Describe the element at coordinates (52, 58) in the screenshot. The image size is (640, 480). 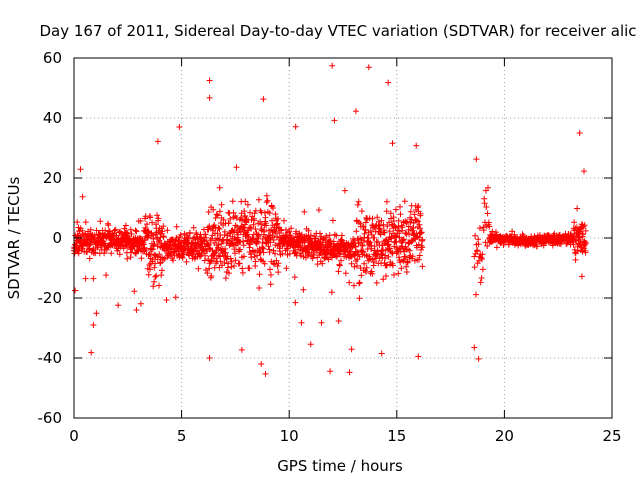
I see `y-tick-label: 60` at that location.